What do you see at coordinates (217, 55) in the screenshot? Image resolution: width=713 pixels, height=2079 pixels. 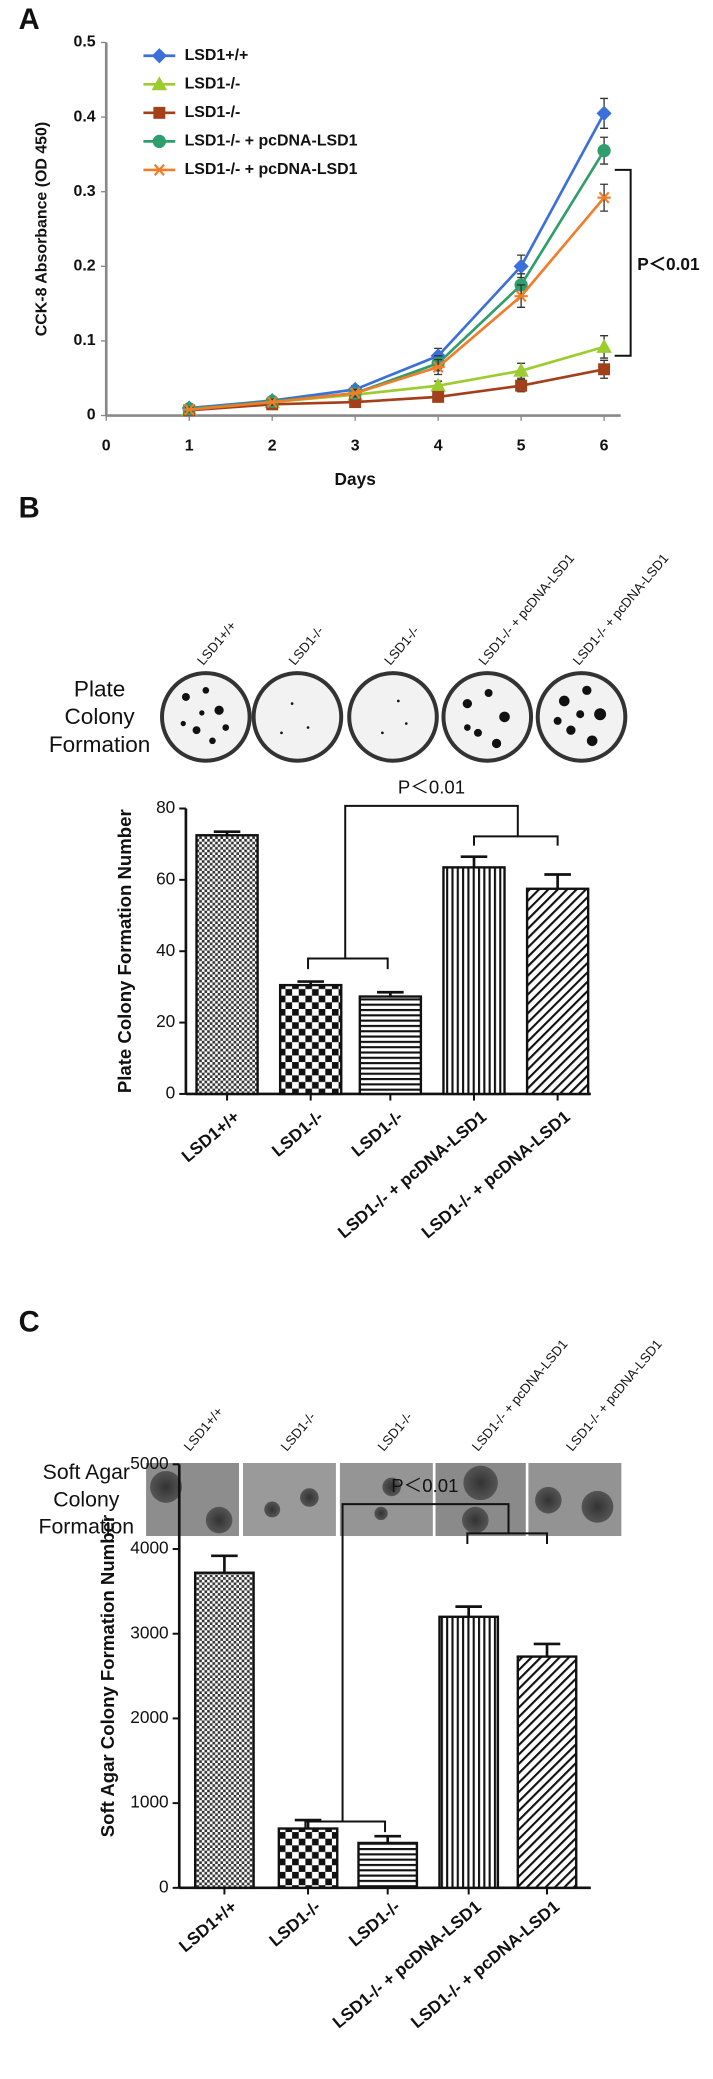 I see `legend-label: LSD1+/+` at bounding box center [217, 55].